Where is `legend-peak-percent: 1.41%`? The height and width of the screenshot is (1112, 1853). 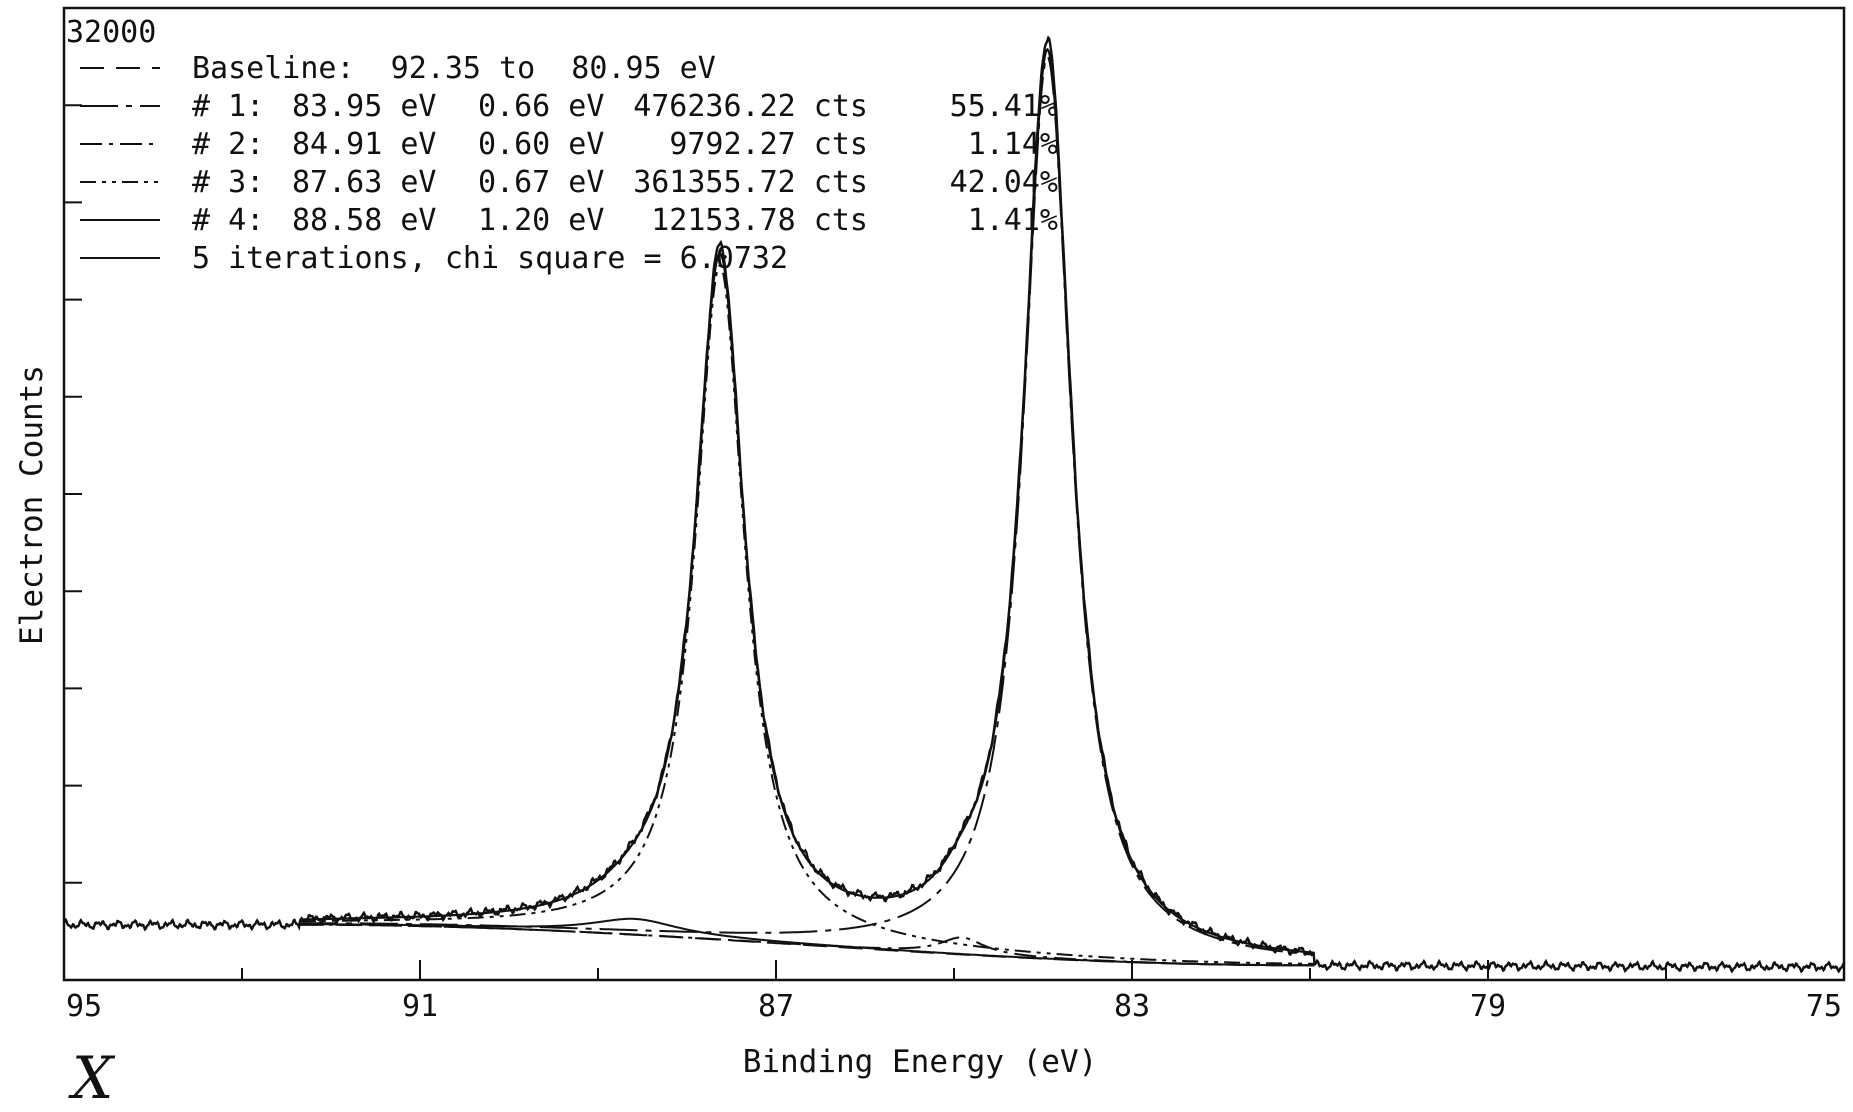
legend-peak-percent: 1.41% is located at coordinates (1013, 220).